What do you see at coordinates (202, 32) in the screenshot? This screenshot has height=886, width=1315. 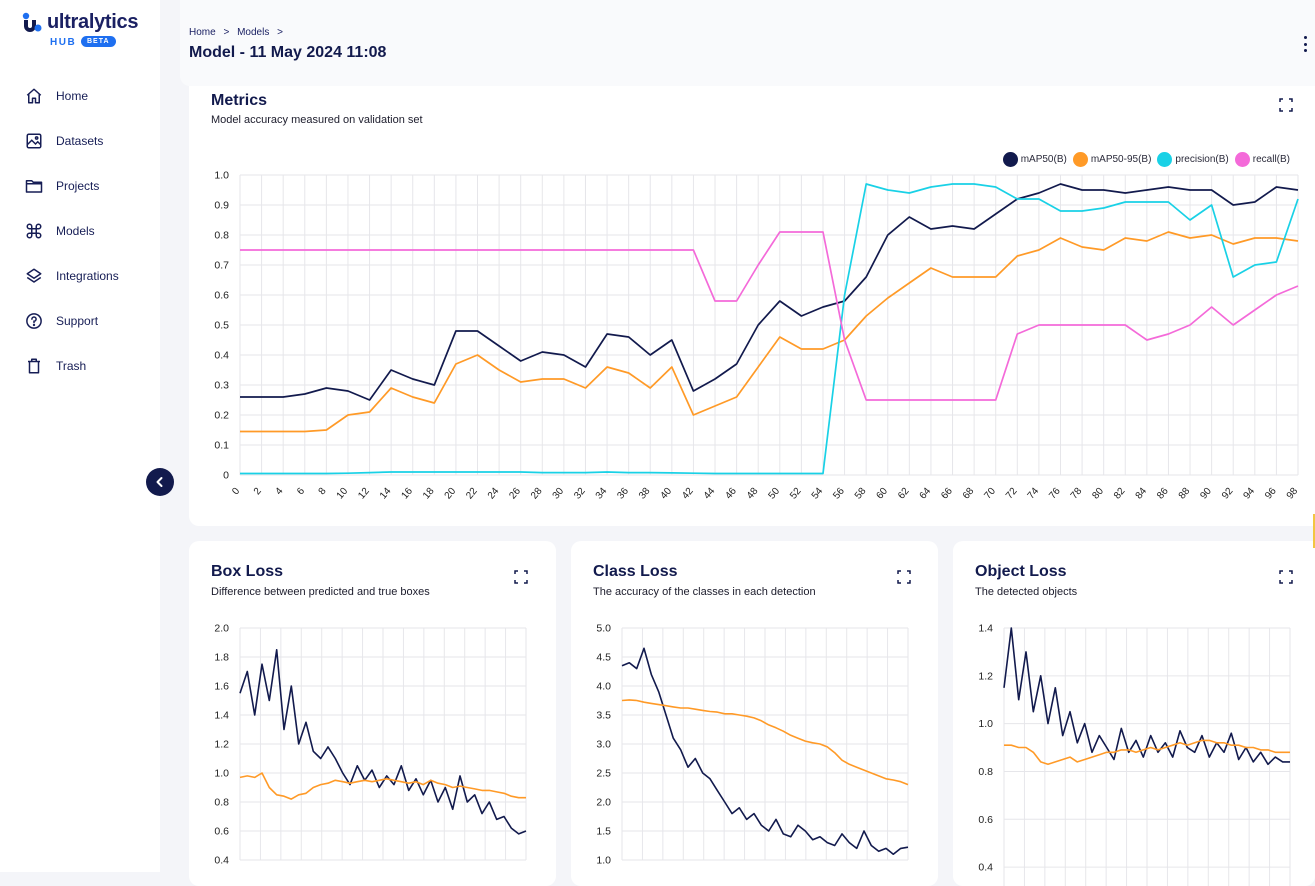 I see `breadcrumb-home-link: Home` at bounding box center [202, 32].